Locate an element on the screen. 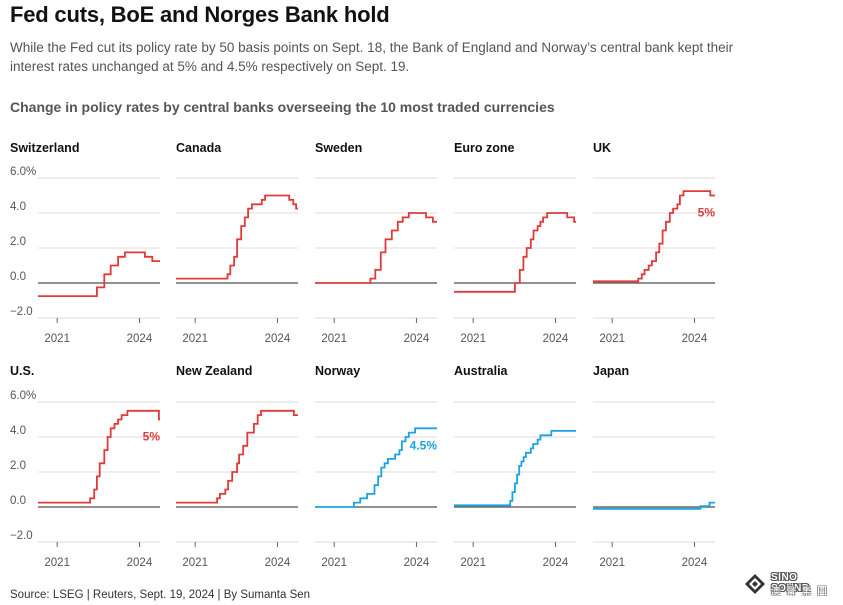  panel-label-uk: UK is located at coordinates (602, 148).